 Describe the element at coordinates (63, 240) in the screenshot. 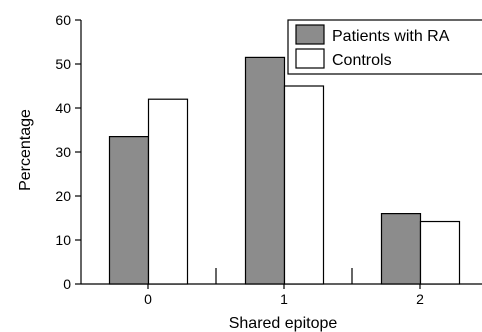

I see `y-tick-label: 10` at that location.